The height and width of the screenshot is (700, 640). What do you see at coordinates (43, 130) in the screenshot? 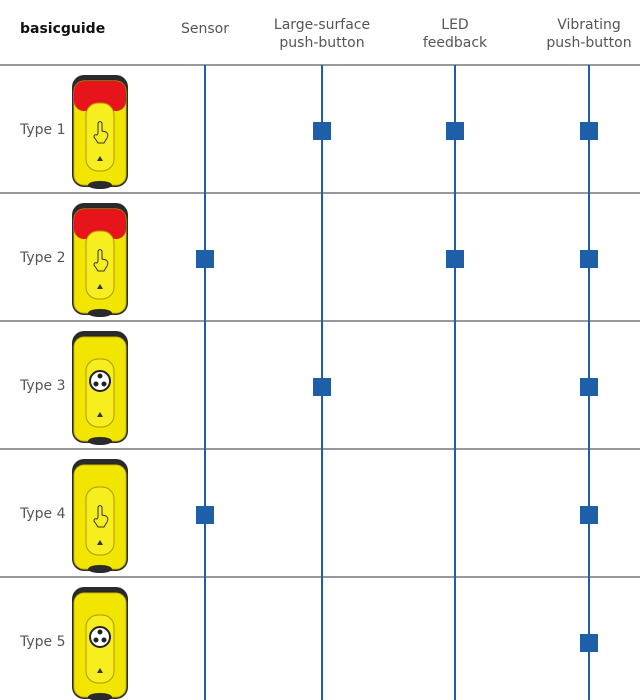
I see `row-label: Type 1` at bounding box center [43, 130].